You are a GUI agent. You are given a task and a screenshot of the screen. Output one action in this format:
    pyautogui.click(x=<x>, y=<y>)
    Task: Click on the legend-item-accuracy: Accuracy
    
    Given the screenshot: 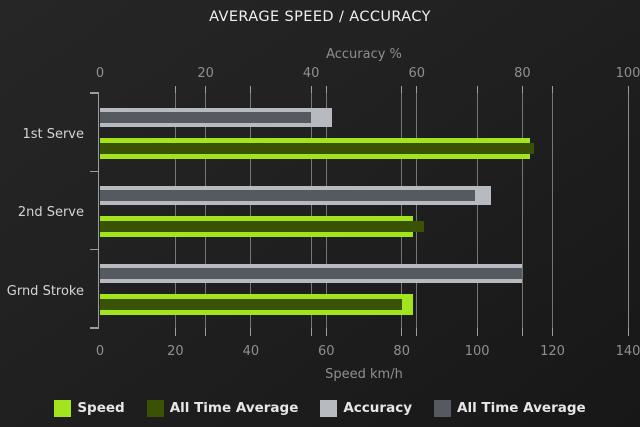 What is the action you would take?
    pyautogui.click(x=366, y=408)
    